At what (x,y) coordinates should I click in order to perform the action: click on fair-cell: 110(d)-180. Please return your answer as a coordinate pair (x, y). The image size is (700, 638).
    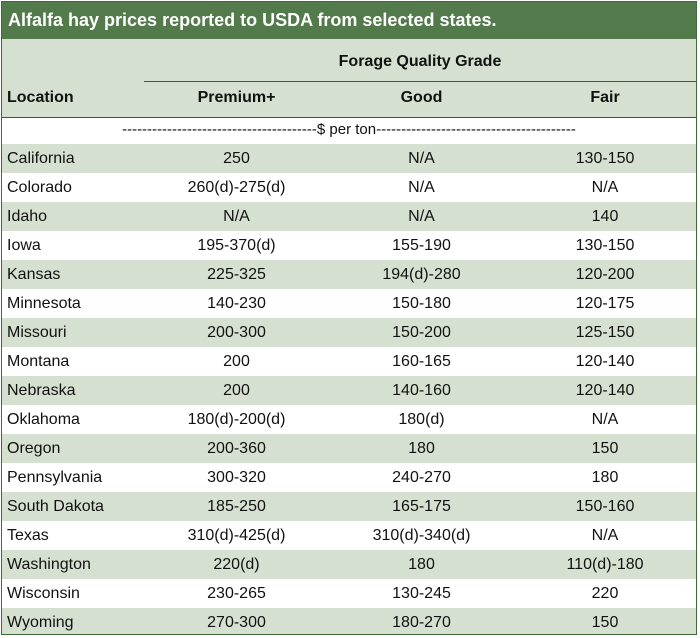
    Looking at the image, I should click on (605, 564).